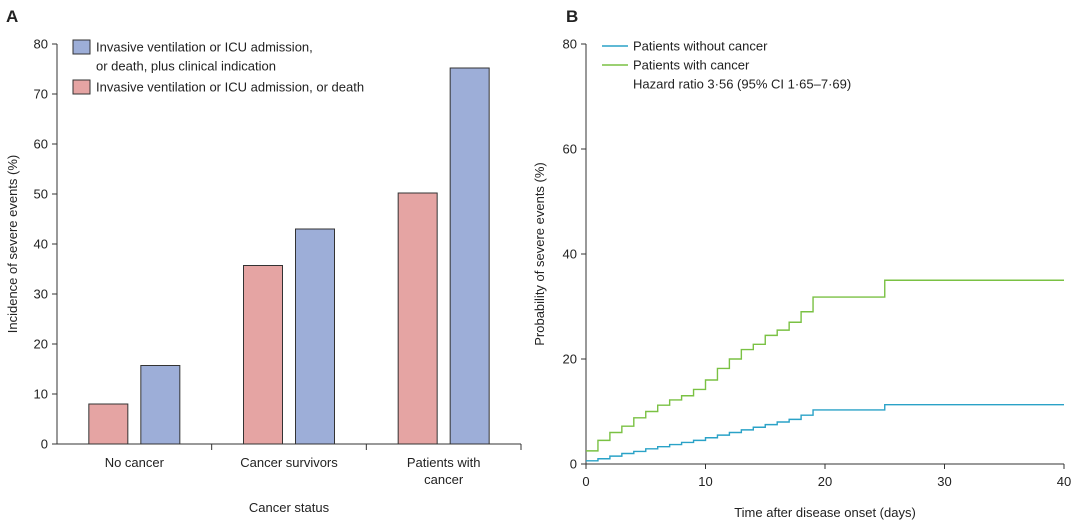  I want to click on a-x-category-label: Cancer survivors, so click(289, 462).